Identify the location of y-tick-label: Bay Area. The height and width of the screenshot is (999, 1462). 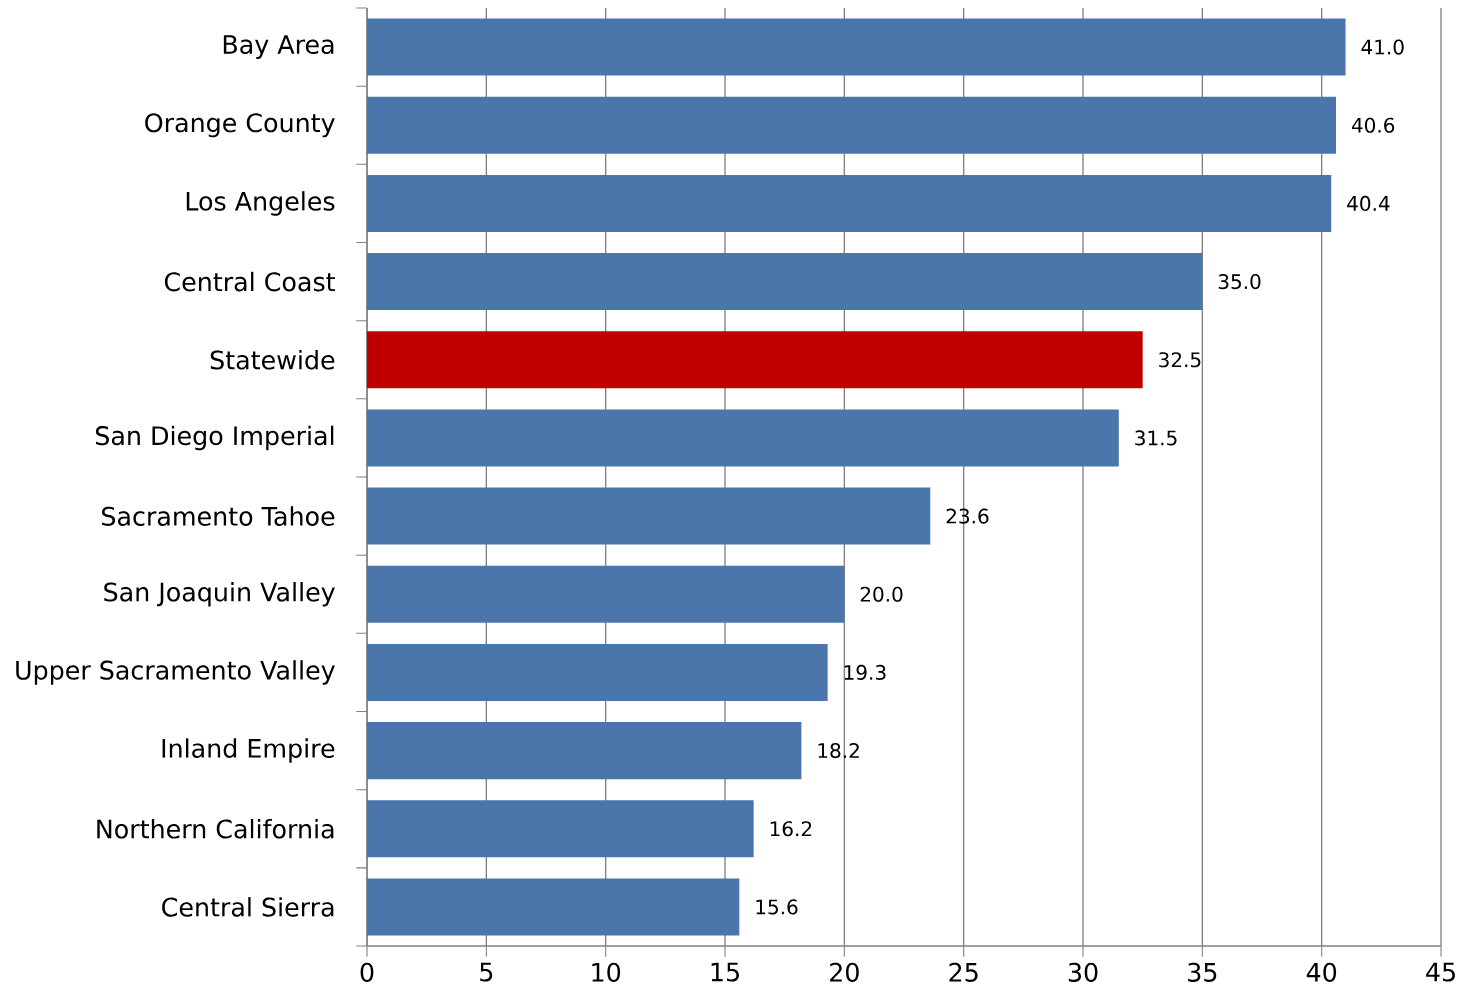
(278, 47).